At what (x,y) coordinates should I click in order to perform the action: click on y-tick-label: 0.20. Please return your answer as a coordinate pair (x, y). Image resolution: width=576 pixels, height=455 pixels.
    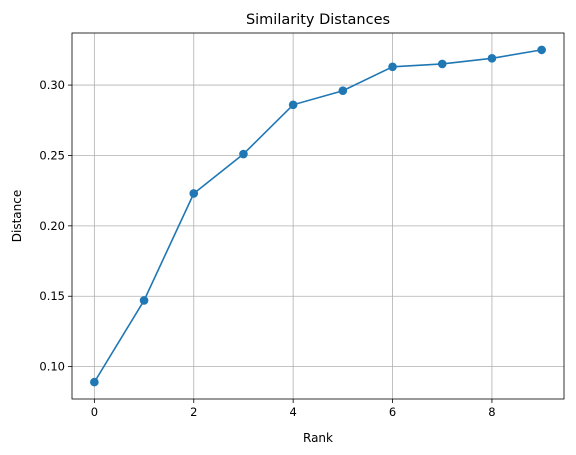
    Looking at the image, I should click on (52, 226).